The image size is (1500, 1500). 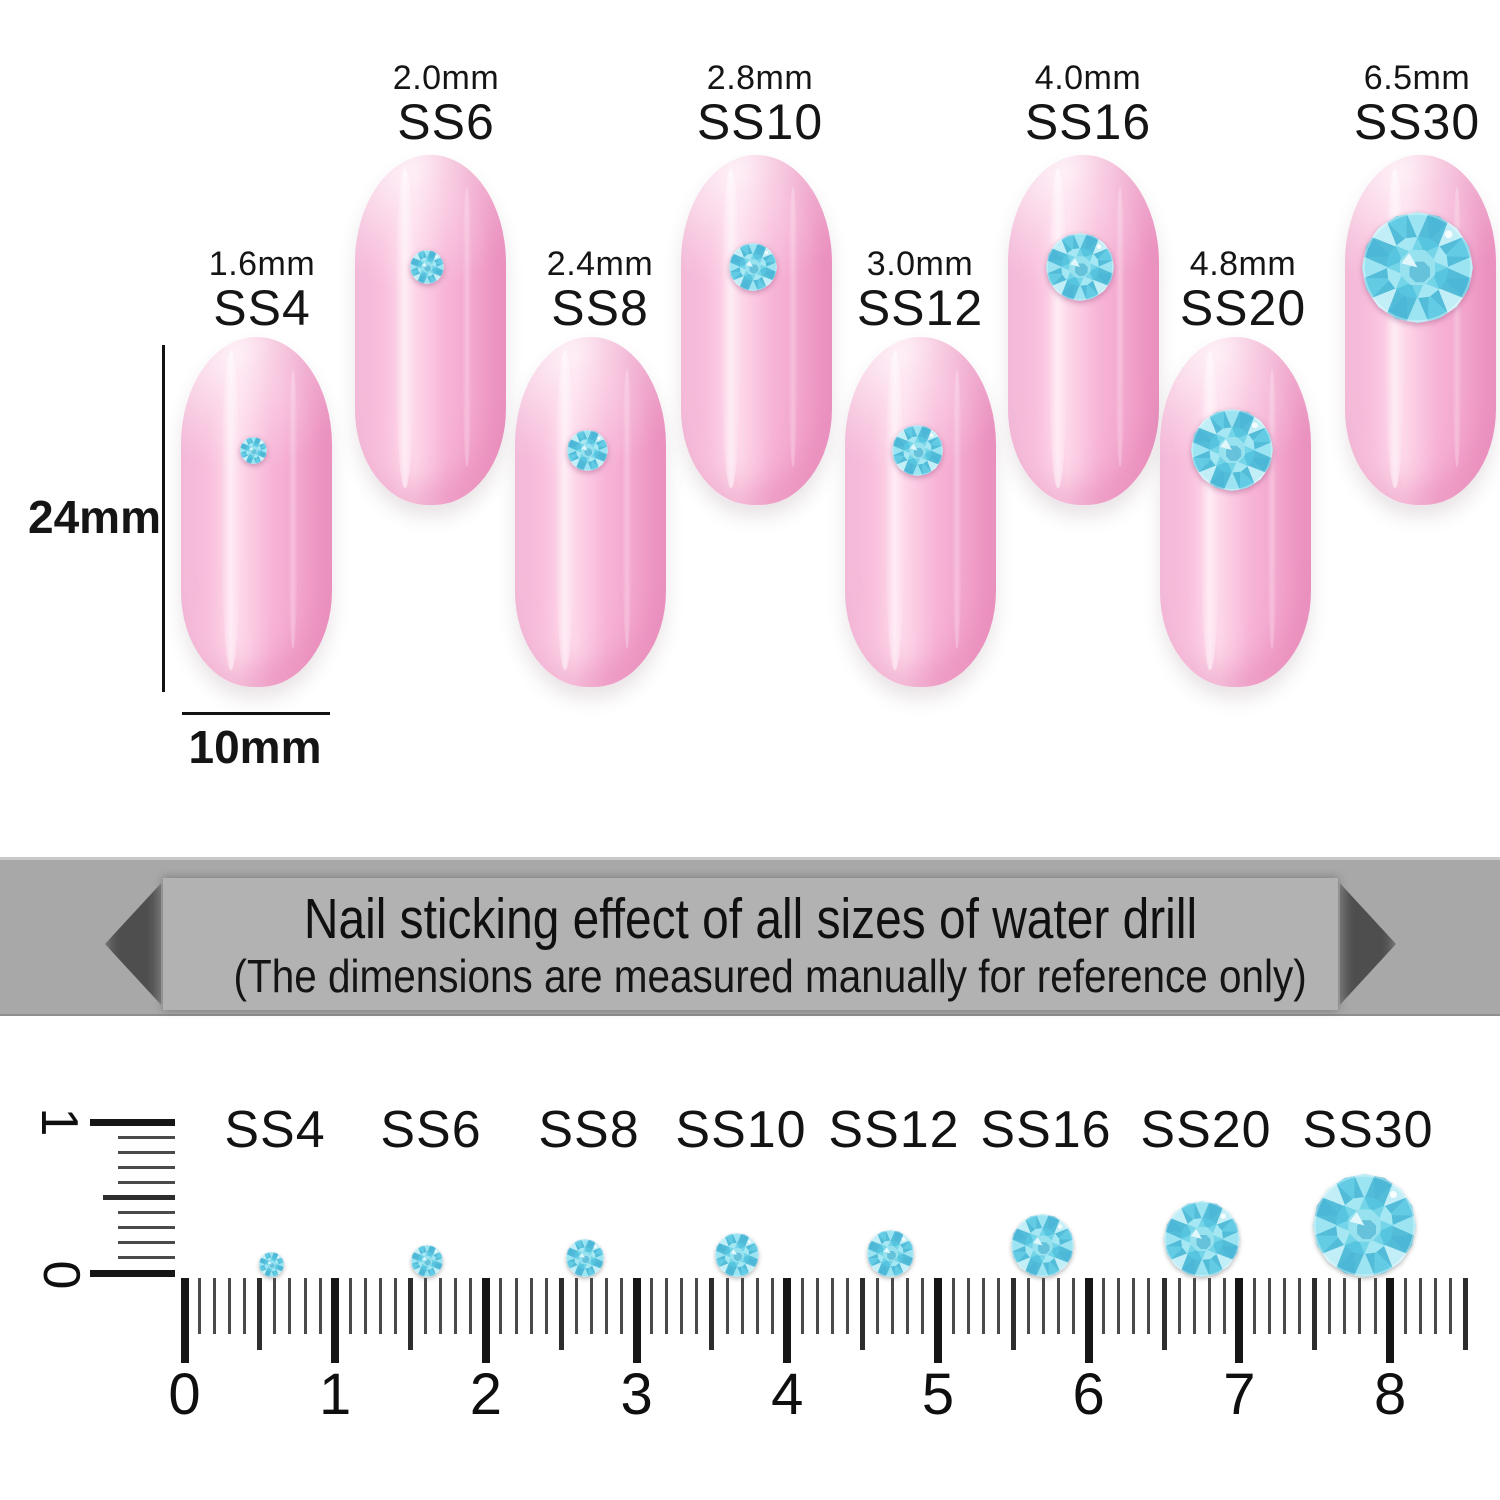 I want to click on ruler-ss-label: SS4, so click(x=275, y=1130).